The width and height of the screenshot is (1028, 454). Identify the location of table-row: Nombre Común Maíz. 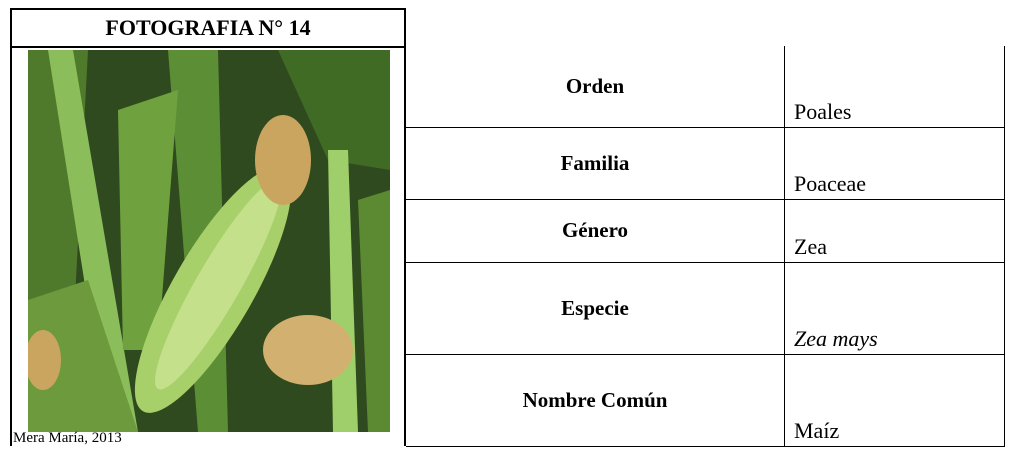
(705, 400).